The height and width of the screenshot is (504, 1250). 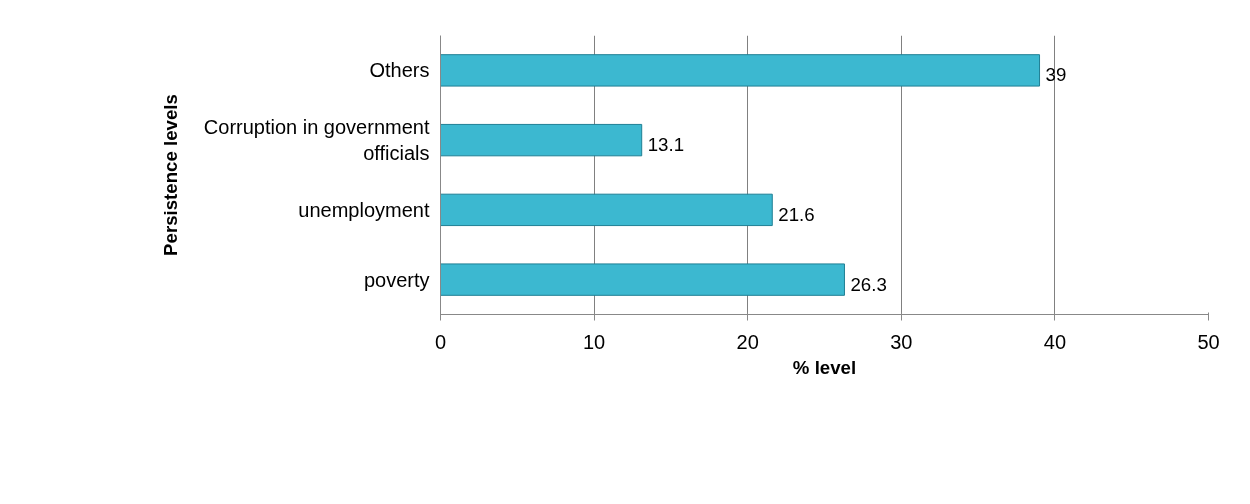 What do you see at coordinates (440, 341) in the screenshot?
I see `x-tick-label: 0` at bounding box center [440, 341].